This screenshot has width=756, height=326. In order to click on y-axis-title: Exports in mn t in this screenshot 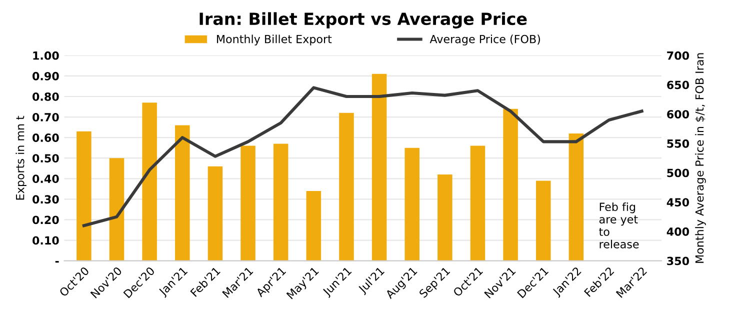, I will do `click(21, 158)`.